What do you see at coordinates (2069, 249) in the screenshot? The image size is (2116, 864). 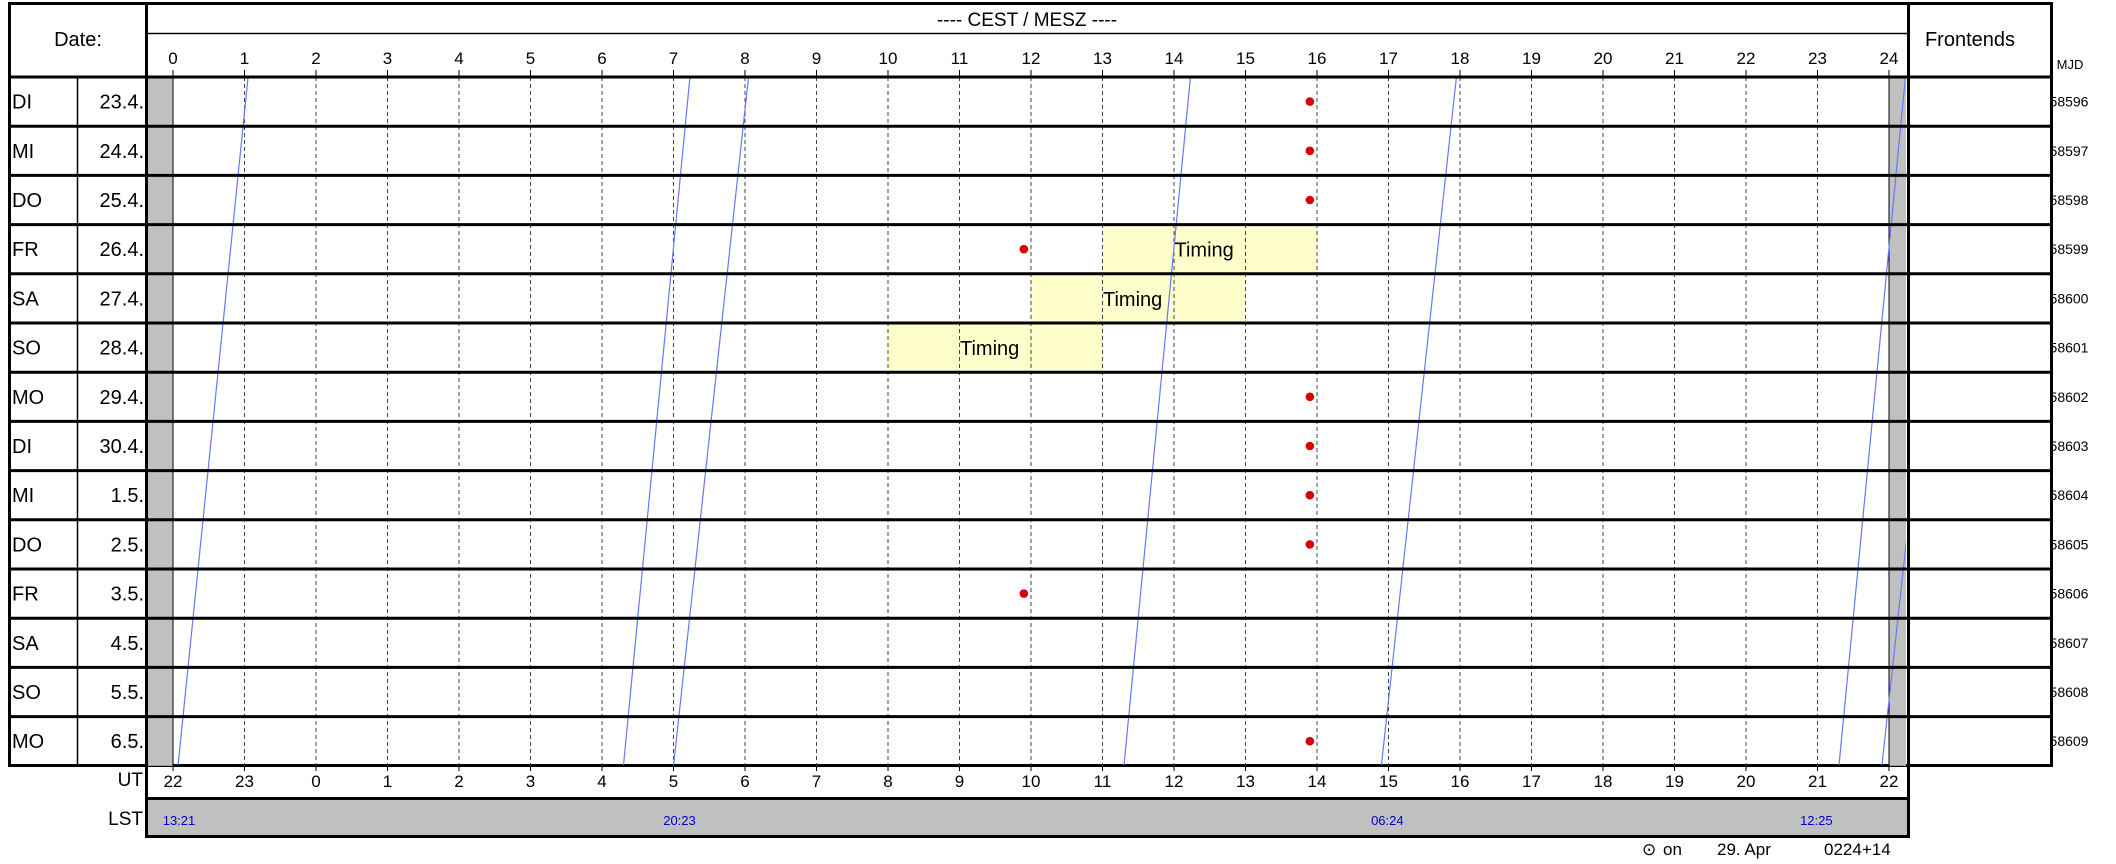 I see `row-mjd-label: 58599` at bounding box center [2069, 249].